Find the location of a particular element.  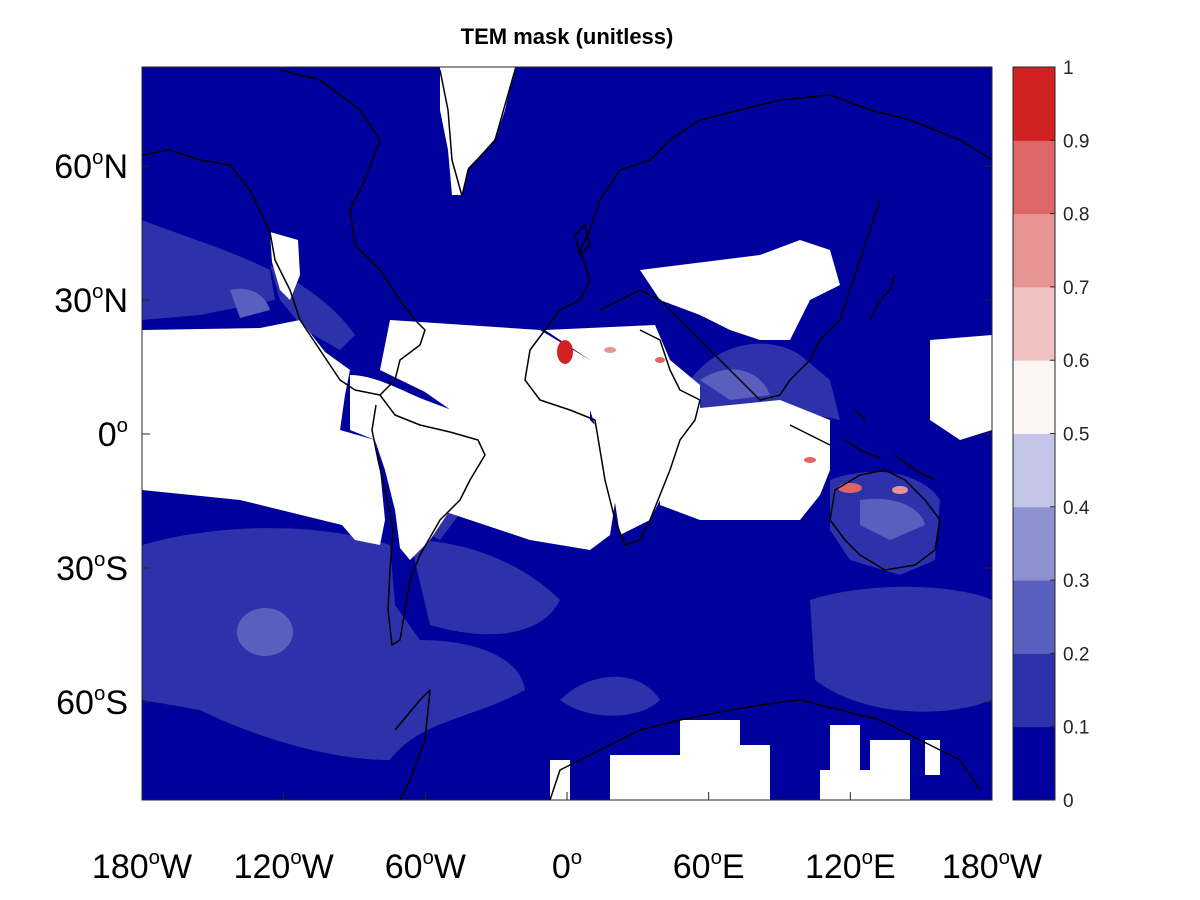

arabia-hotspot is located at coordinates (660, 360).